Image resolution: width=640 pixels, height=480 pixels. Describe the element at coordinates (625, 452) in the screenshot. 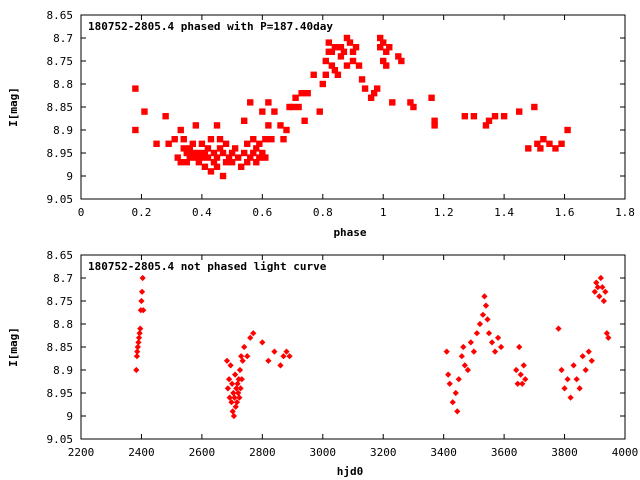

I see `x-tick-label: 4000` at that location.